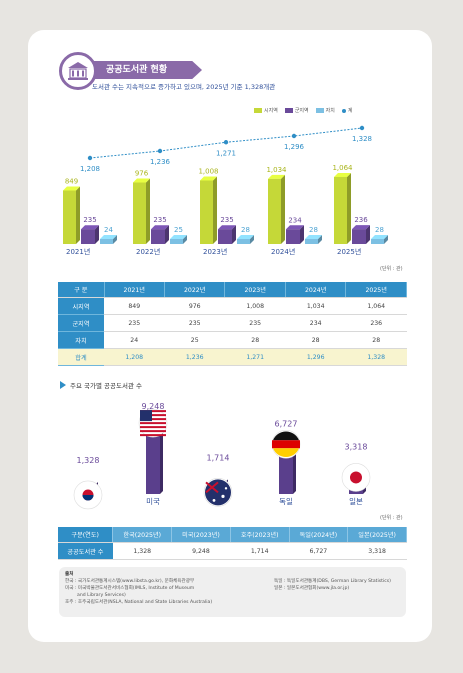 The image size is (463, 673). What do you see at coordinates (148, 251) in the screenshot?
I see `x-tick-label: 2022년` at bounding box center [148, 251].